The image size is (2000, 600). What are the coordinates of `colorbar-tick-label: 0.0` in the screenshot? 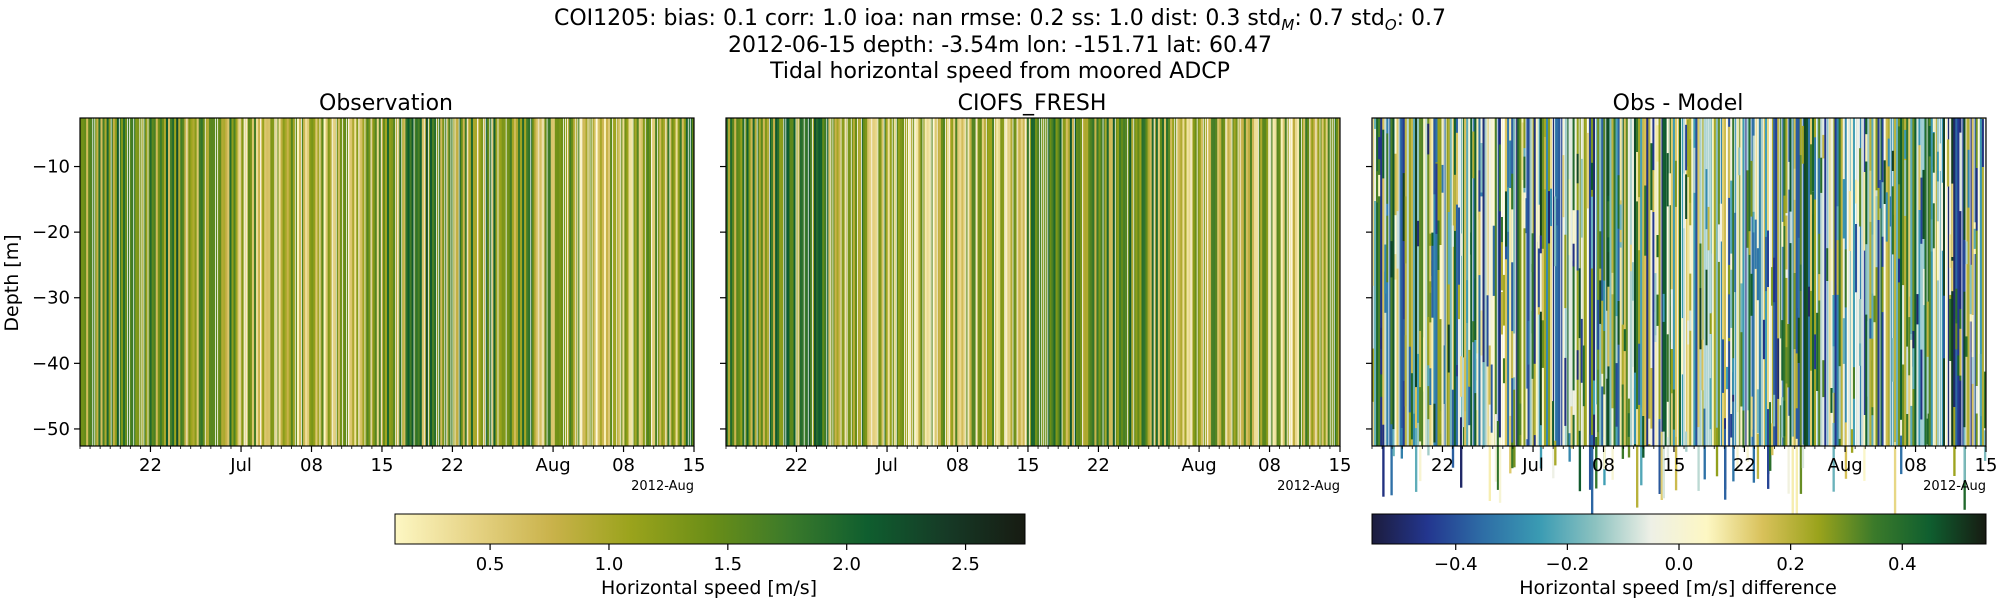 It's located at (1679, 564).